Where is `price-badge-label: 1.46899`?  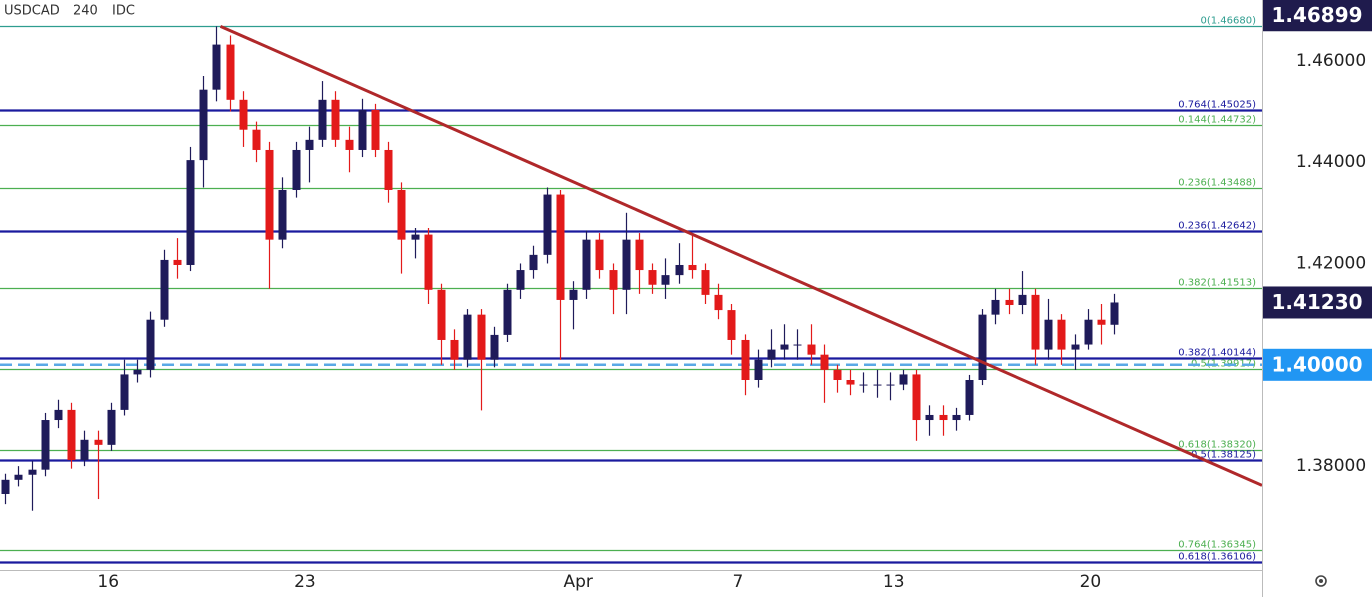 price-badge-label: 1.46899 is located at coordinates (1316, 15).